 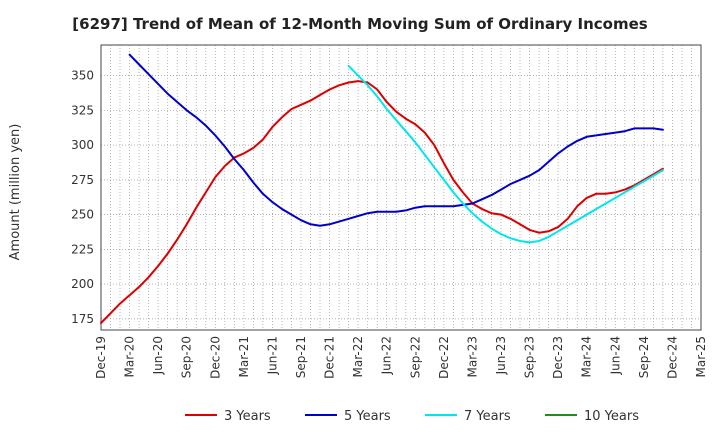 What do you see at coordinates (611, 416) in the screenshot?
I see `legend-label-10-years: 10 Years` at bounding box center [611, 416].